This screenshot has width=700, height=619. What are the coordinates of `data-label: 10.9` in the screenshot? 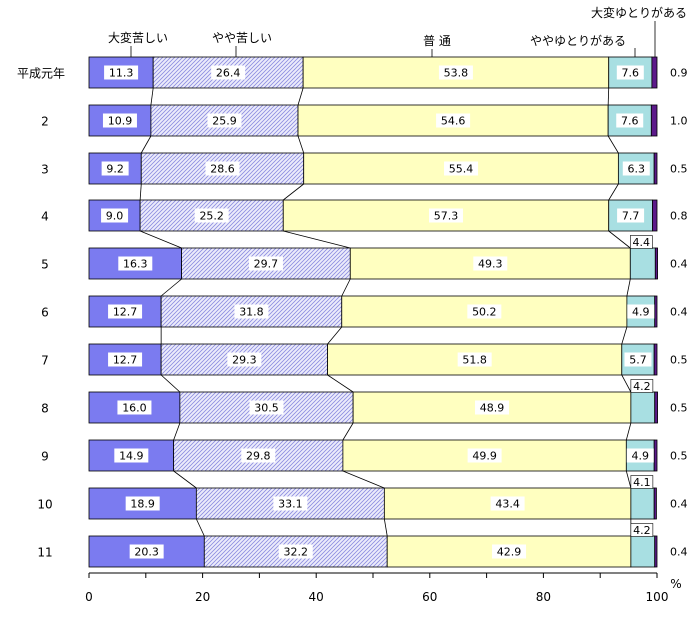 It's located at (120, 121).